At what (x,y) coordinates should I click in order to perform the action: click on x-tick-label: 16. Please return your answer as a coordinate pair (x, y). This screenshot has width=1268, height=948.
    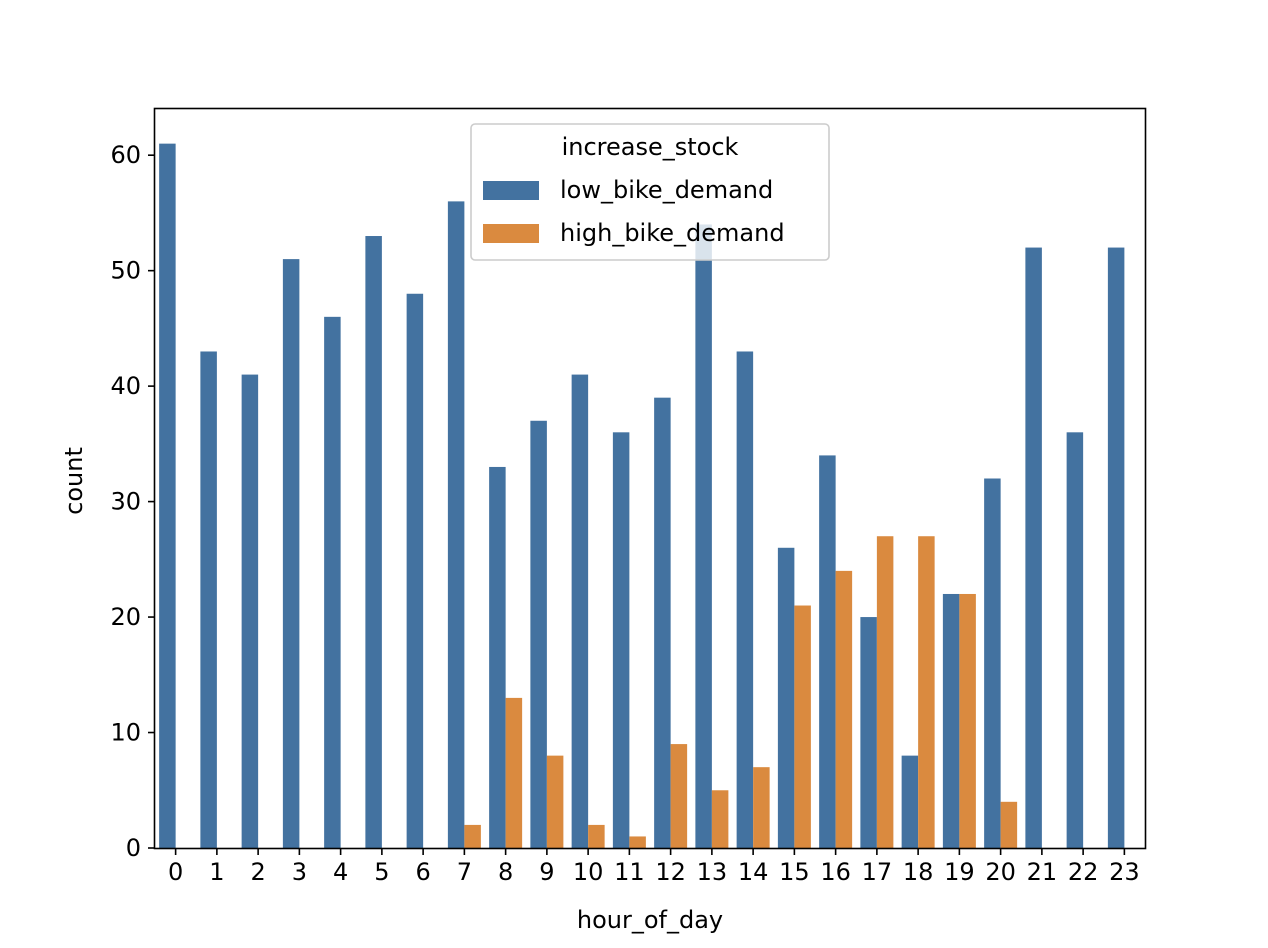
    Looking at the image, I should click on (835, 872).